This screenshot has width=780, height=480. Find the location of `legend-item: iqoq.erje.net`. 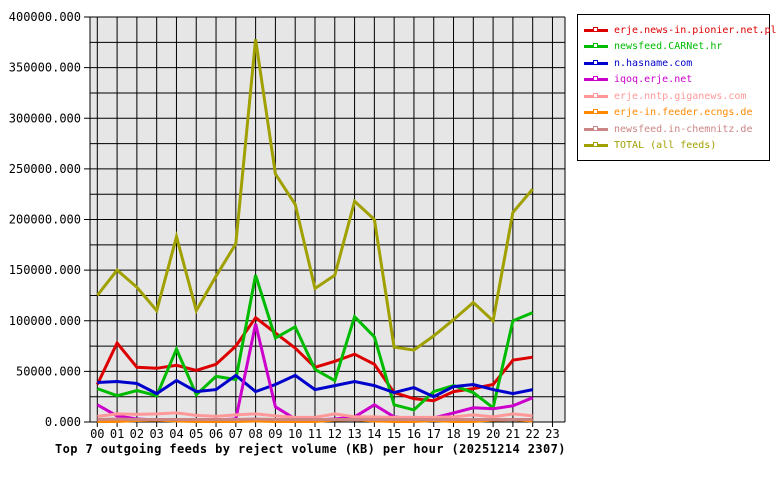

legend-item: iqoq.erje.net is located at coordinates (673, 80).